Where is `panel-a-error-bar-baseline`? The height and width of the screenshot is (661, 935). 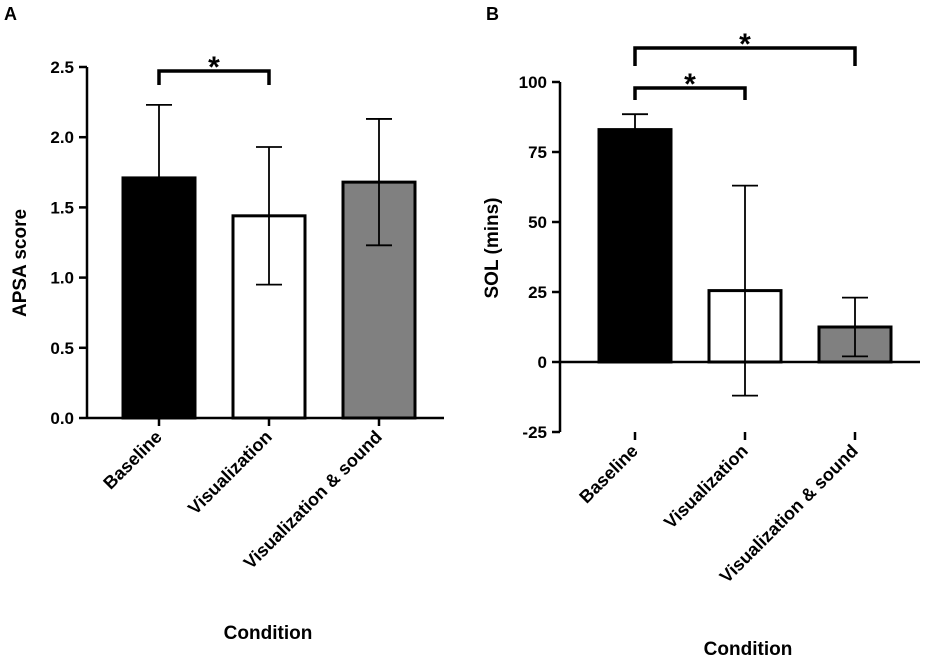 panel-a-error-bar-baseline is located at coordinates (159, 178).